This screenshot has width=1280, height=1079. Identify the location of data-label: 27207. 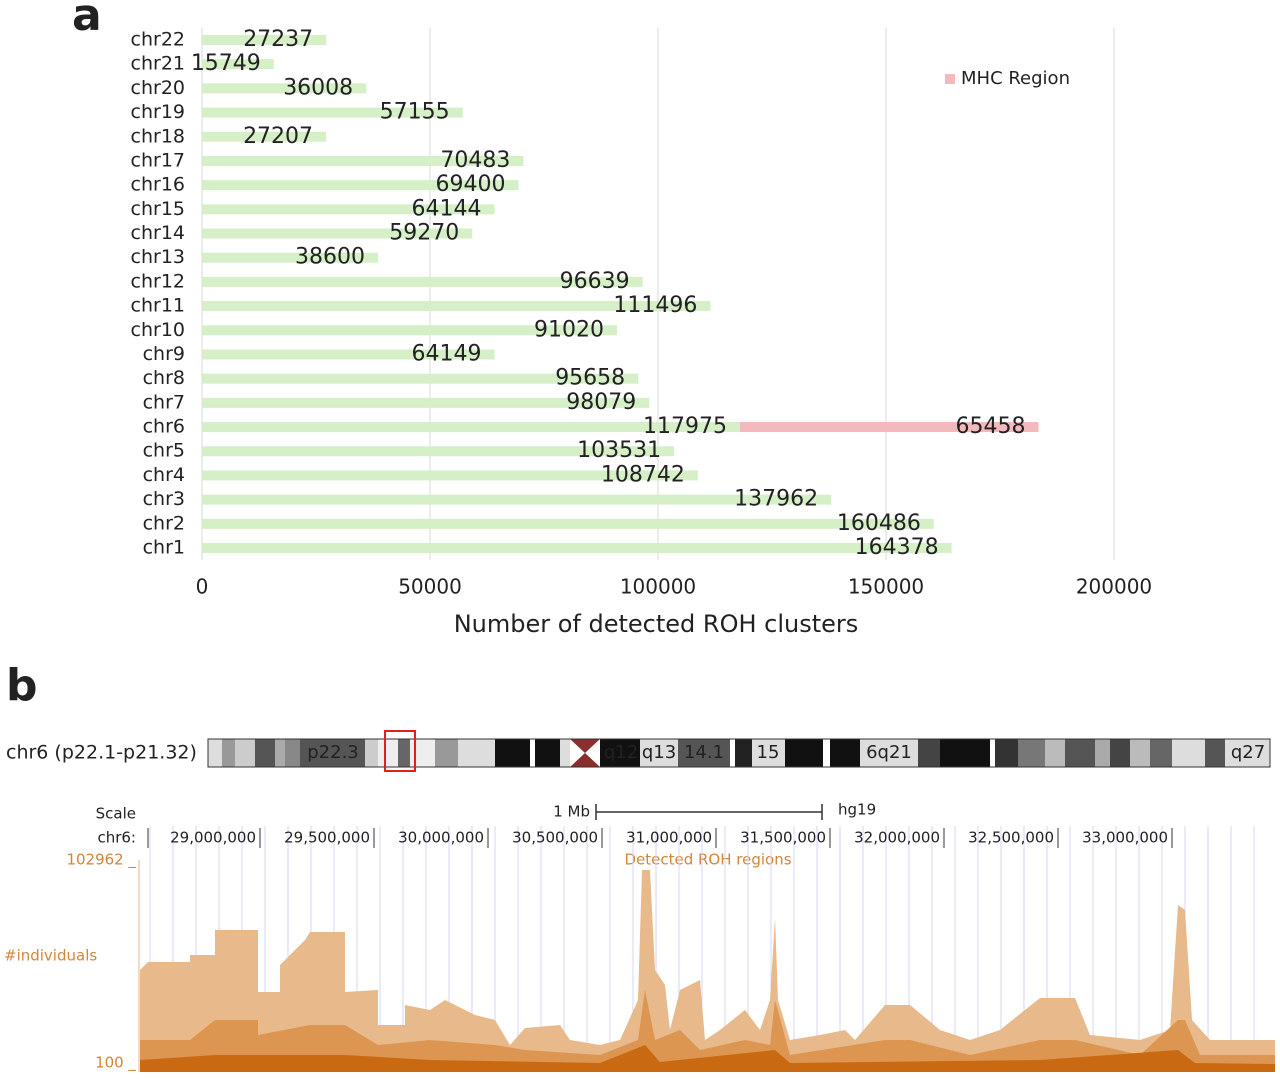
(278, 136).